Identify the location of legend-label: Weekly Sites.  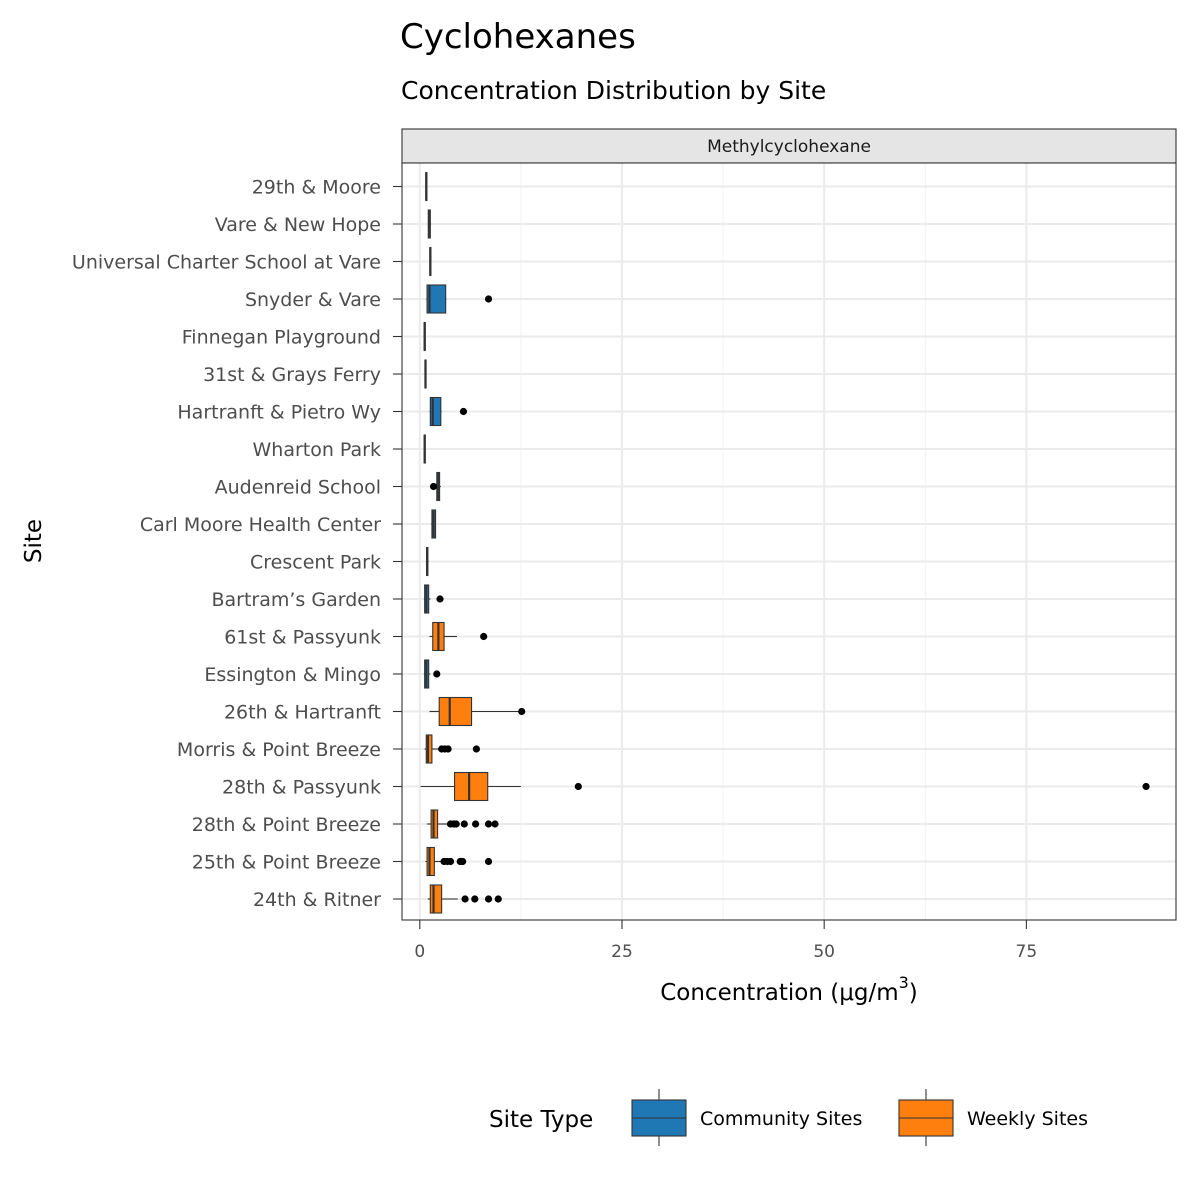
(1027, 1119).